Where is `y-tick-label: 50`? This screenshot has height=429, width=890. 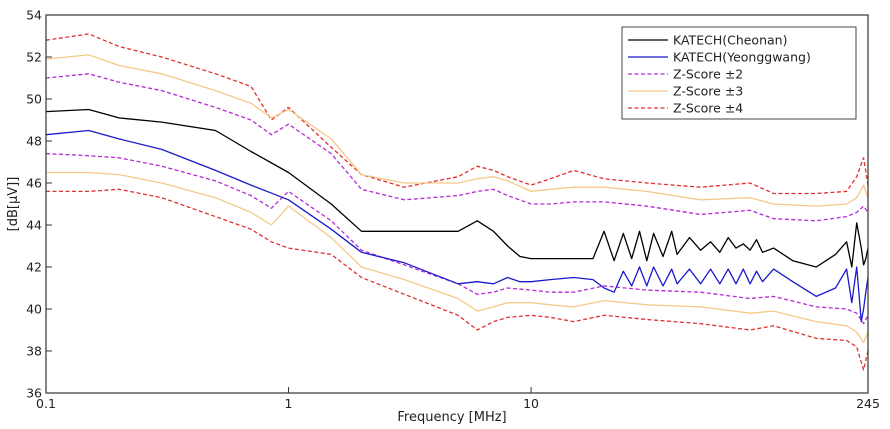
y-tick-label: 50 is located at coordinates (34, 99).